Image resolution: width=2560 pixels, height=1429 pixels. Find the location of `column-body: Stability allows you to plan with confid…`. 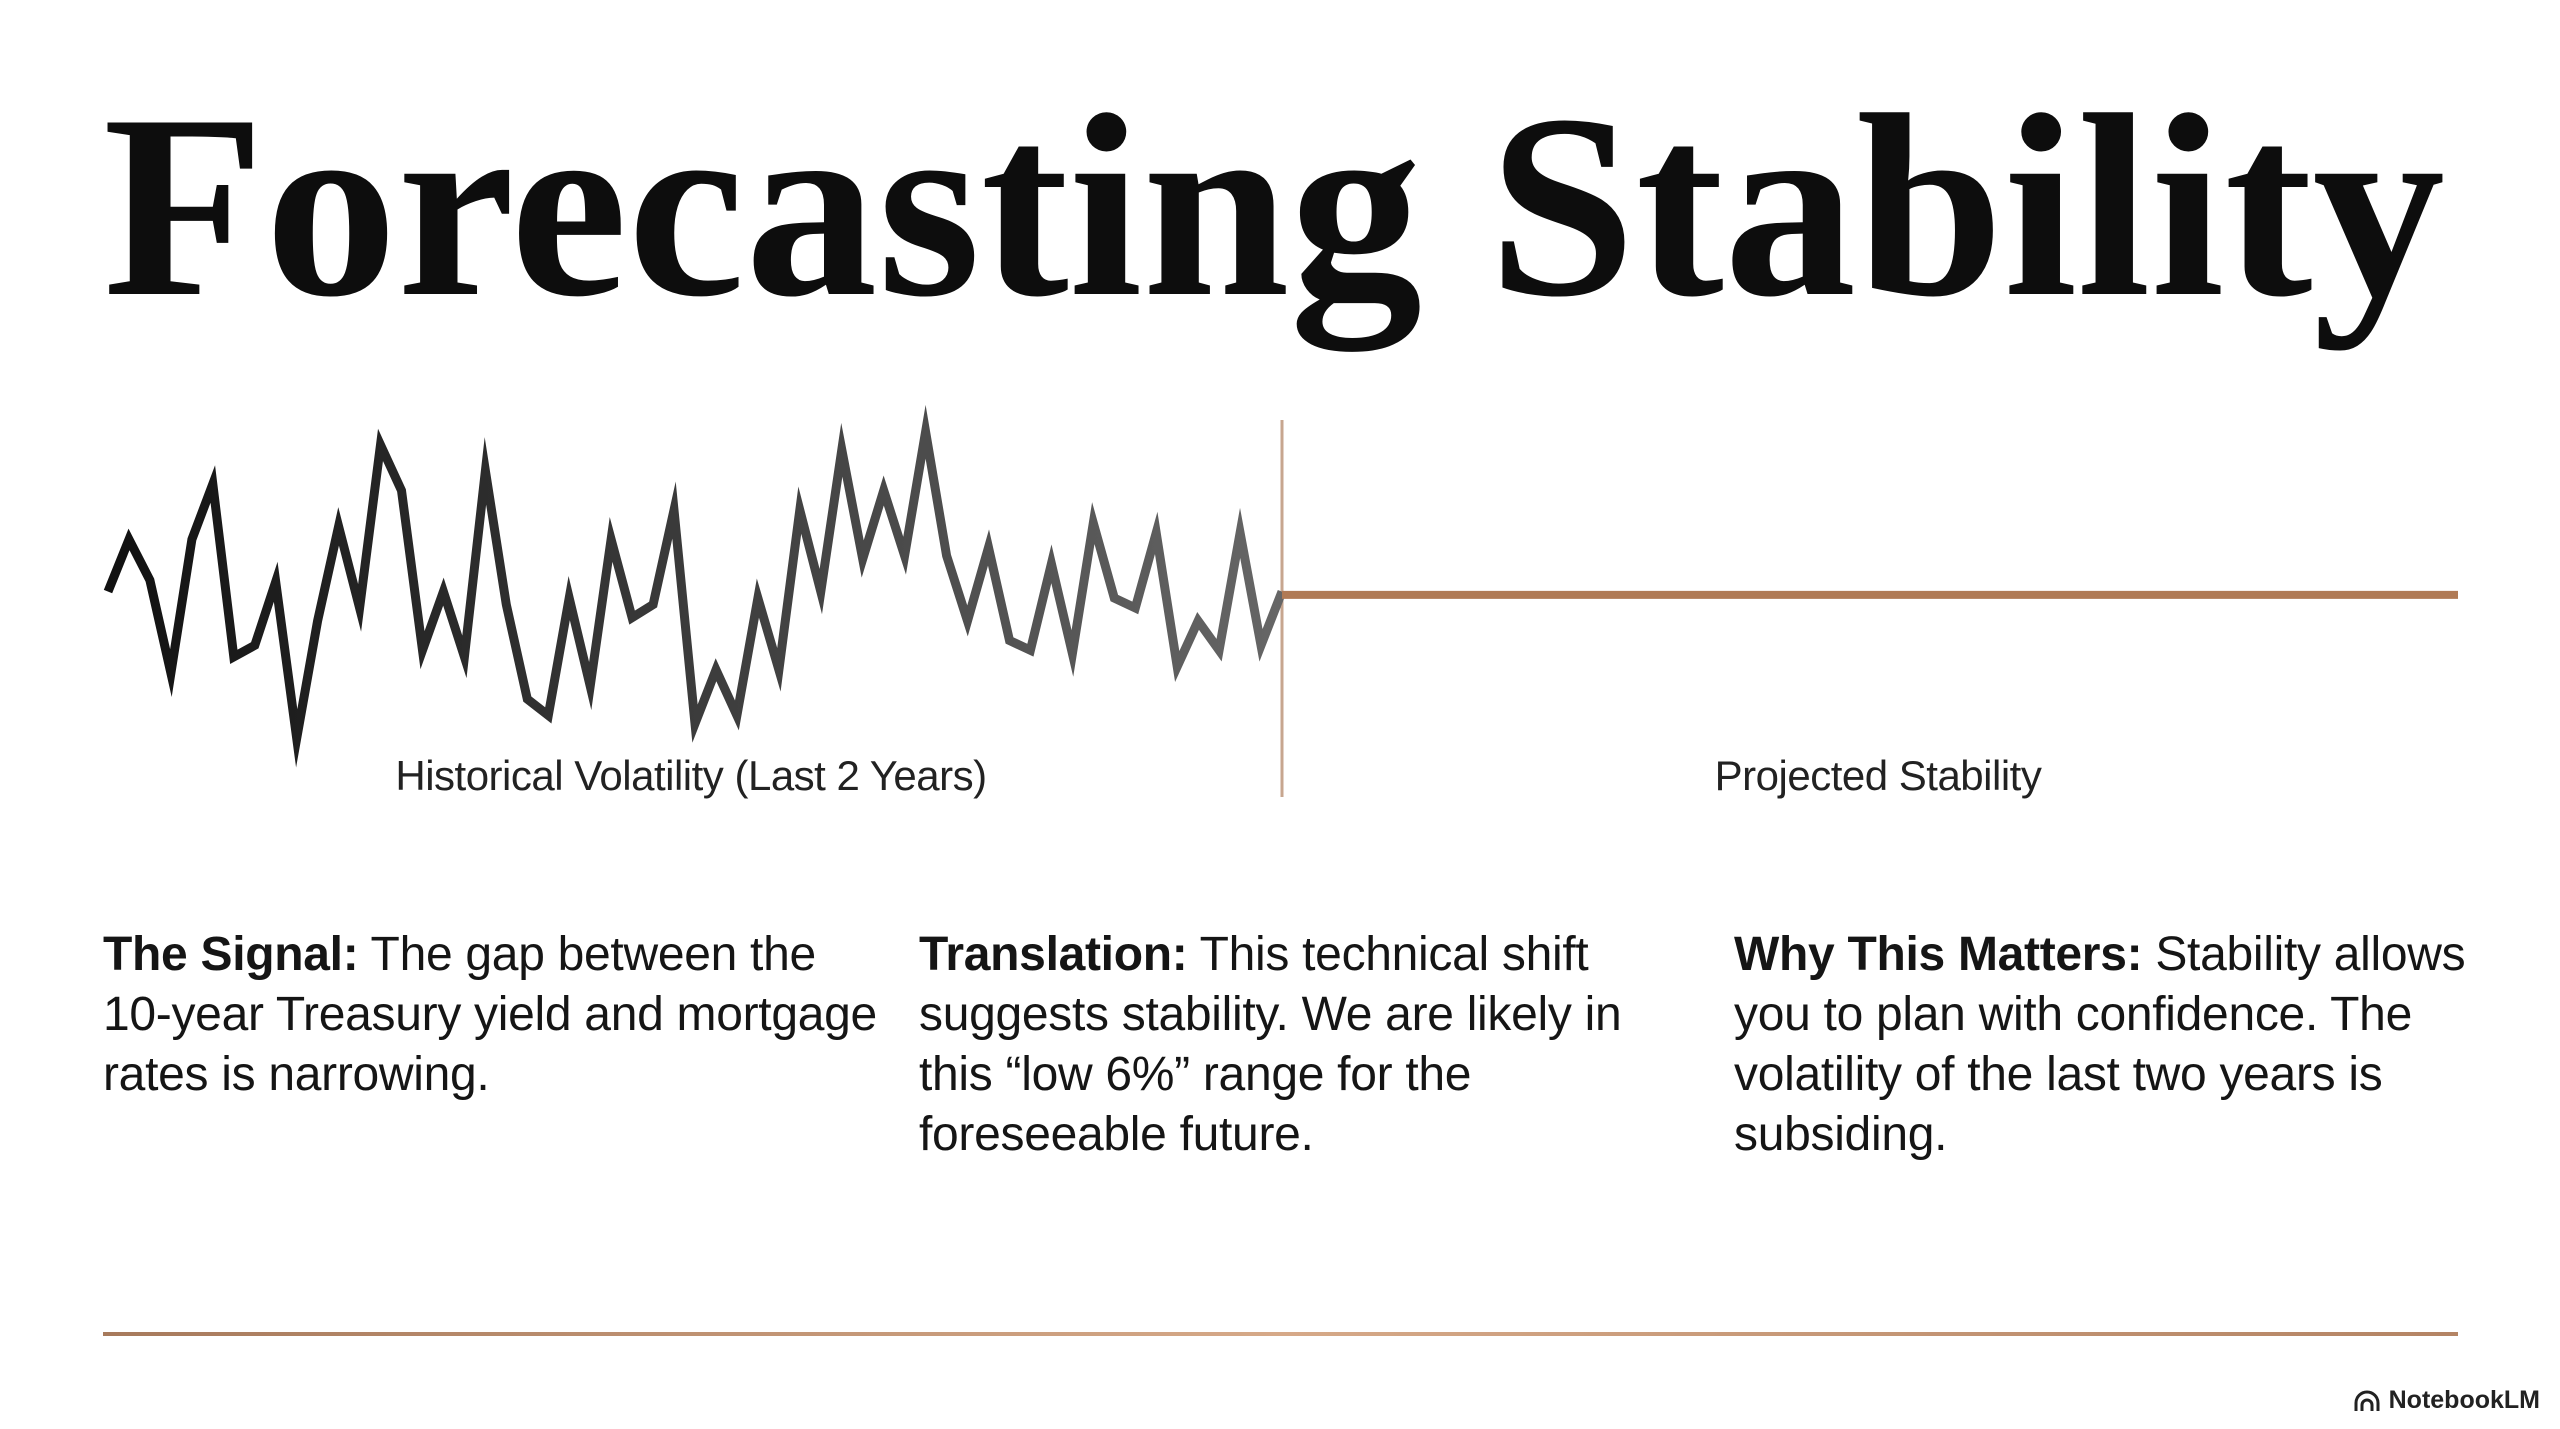

column-body: Stability allows you to plan with confid… is located at coordinates (2100, 1044).